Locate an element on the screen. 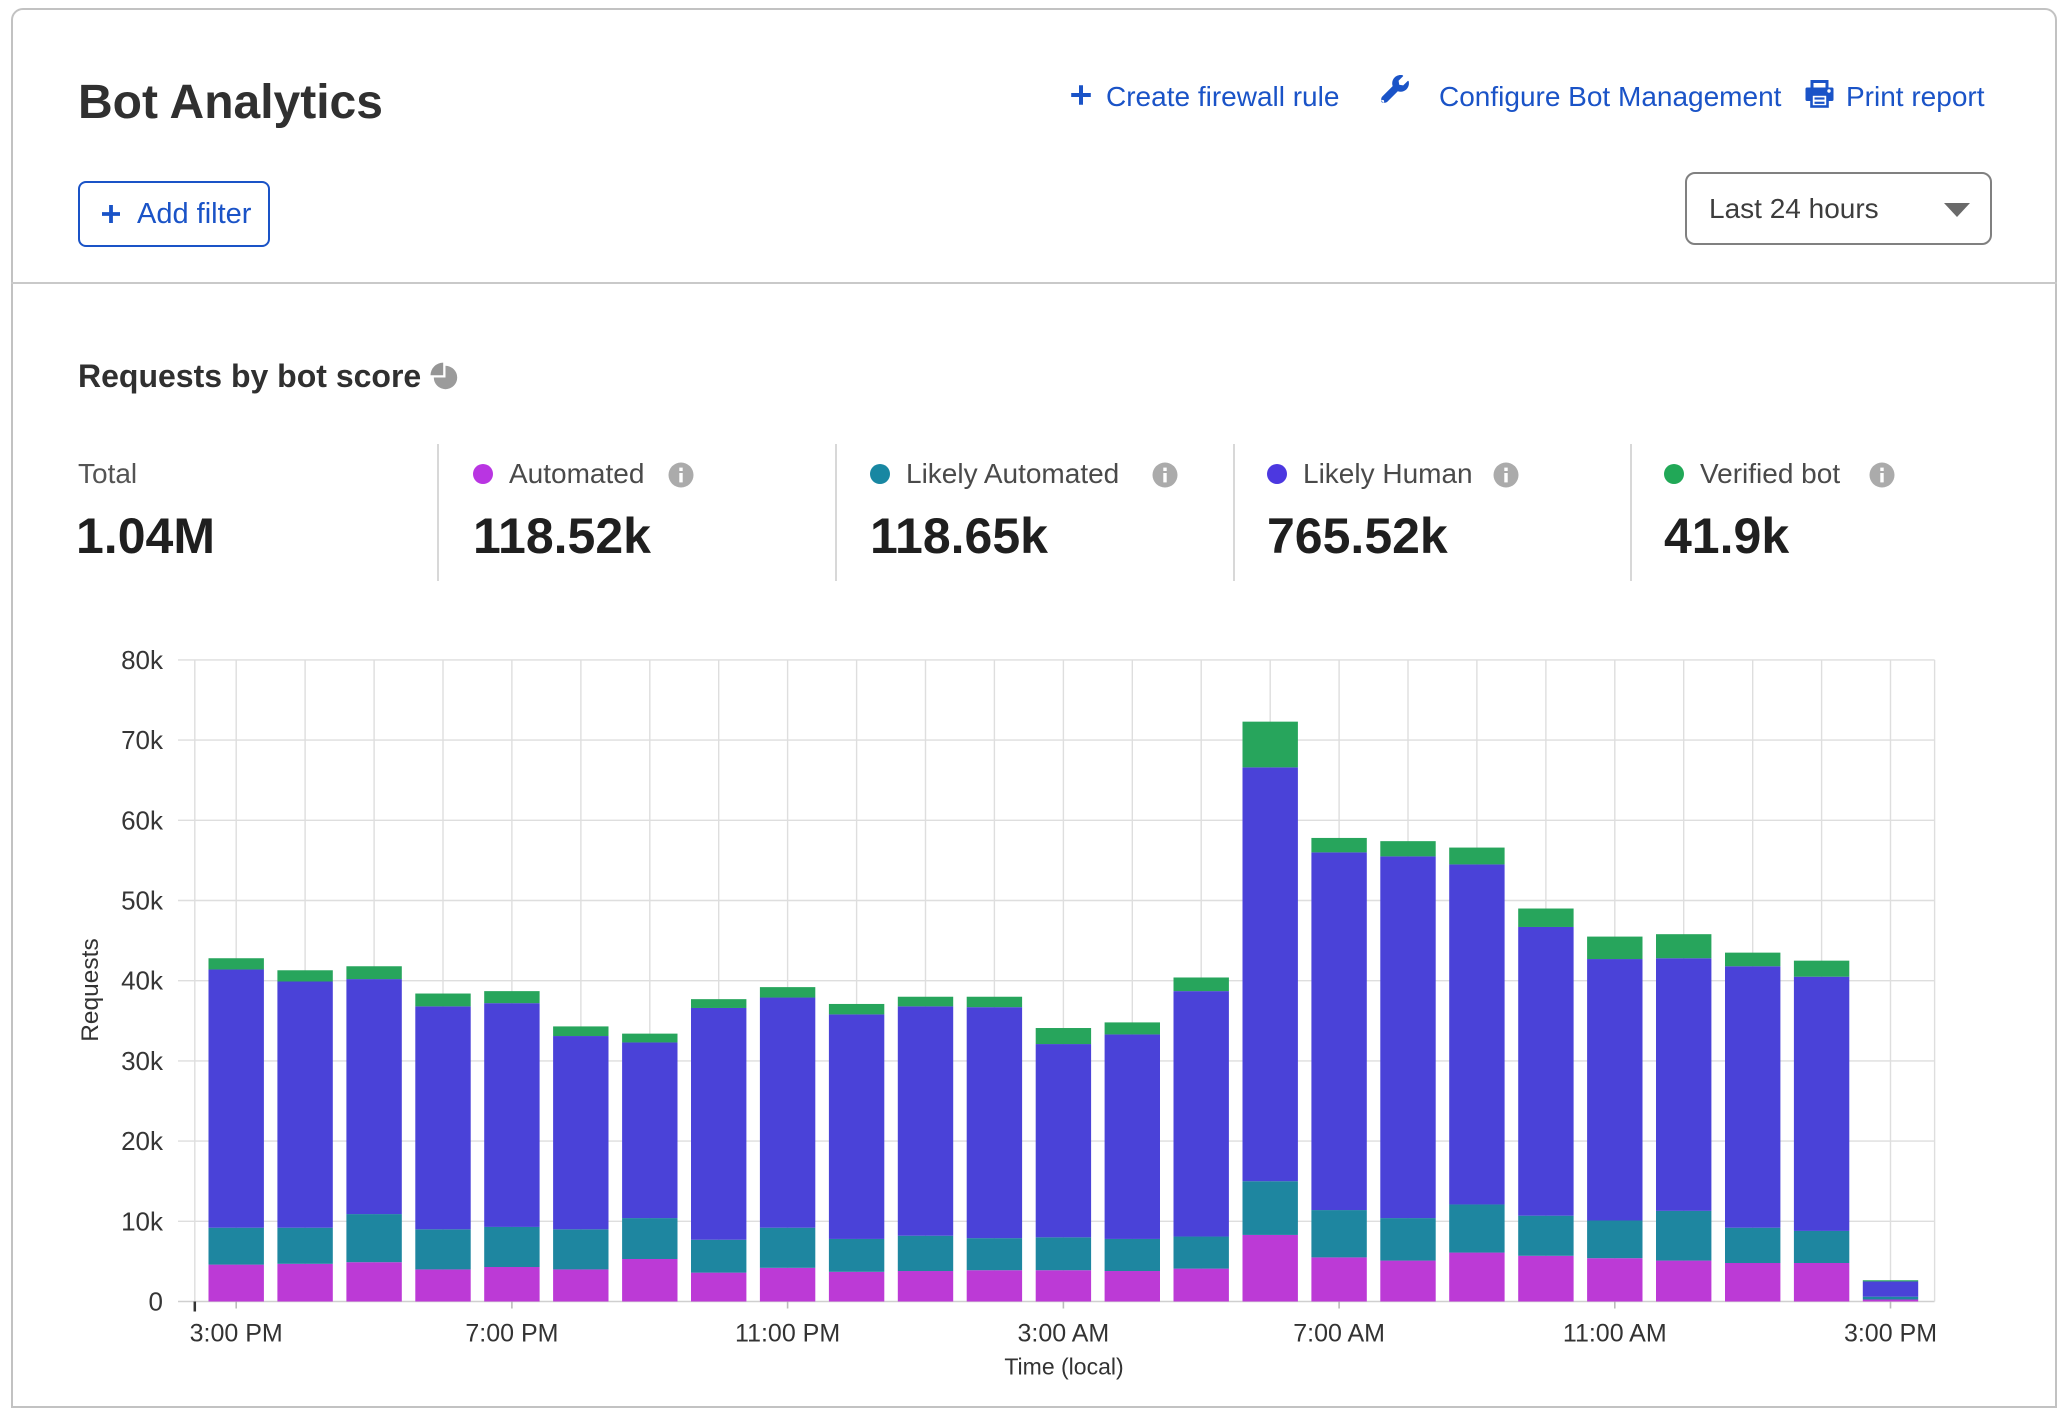 The width and height of the screenshot is (2070, 1408). svg-text: 7:00 PM is located at coordinates (511, 1334).